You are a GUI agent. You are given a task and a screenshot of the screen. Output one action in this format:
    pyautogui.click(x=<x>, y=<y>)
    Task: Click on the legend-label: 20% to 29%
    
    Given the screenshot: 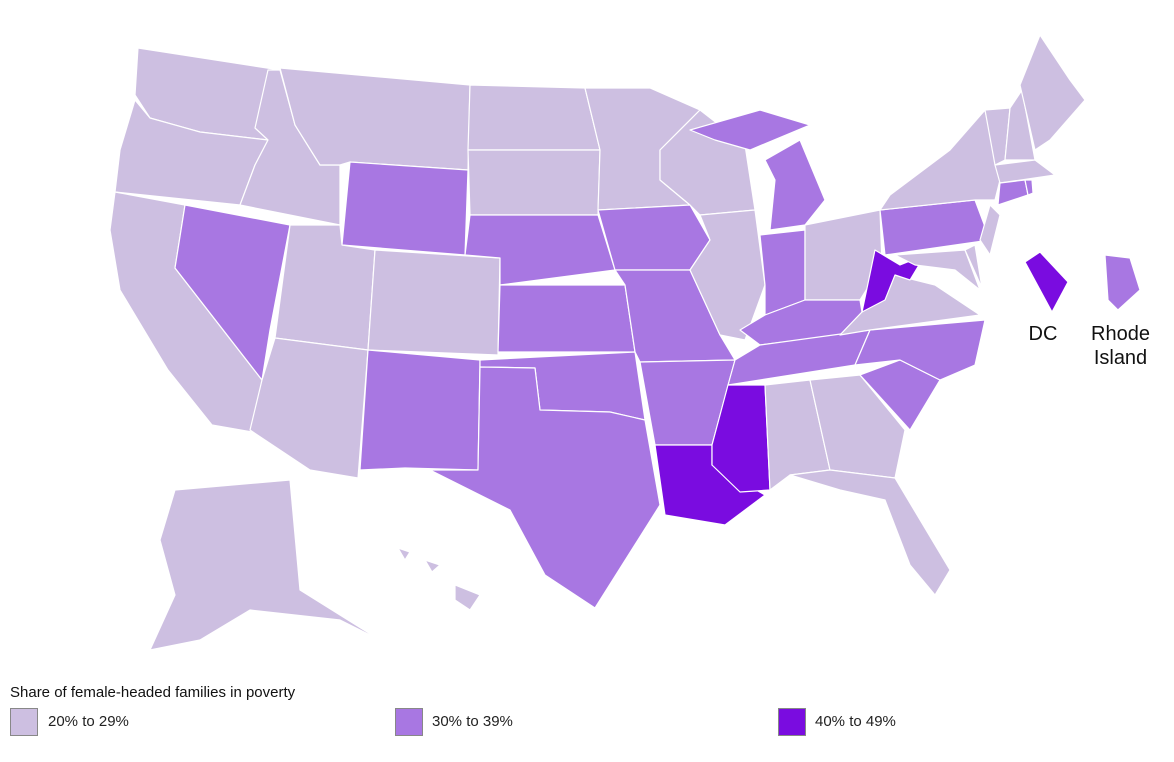 What is the action you would take?
    pyautogui.click(x=88, y=721)
    